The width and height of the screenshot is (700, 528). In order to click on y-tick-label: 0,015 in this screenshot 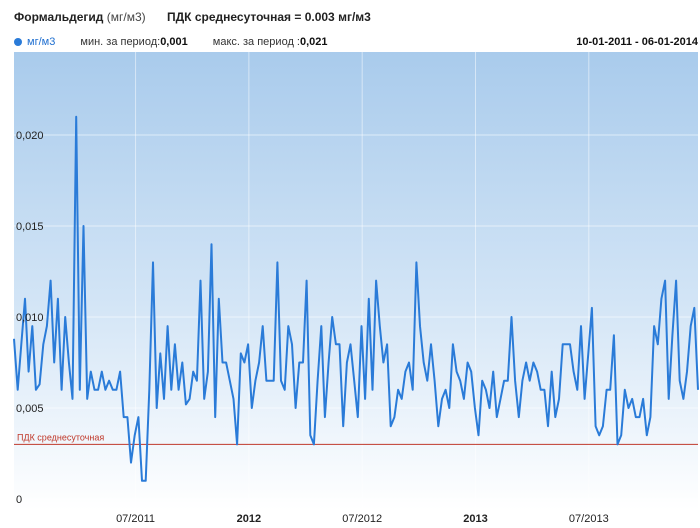, I will do `click(30, 227)`.